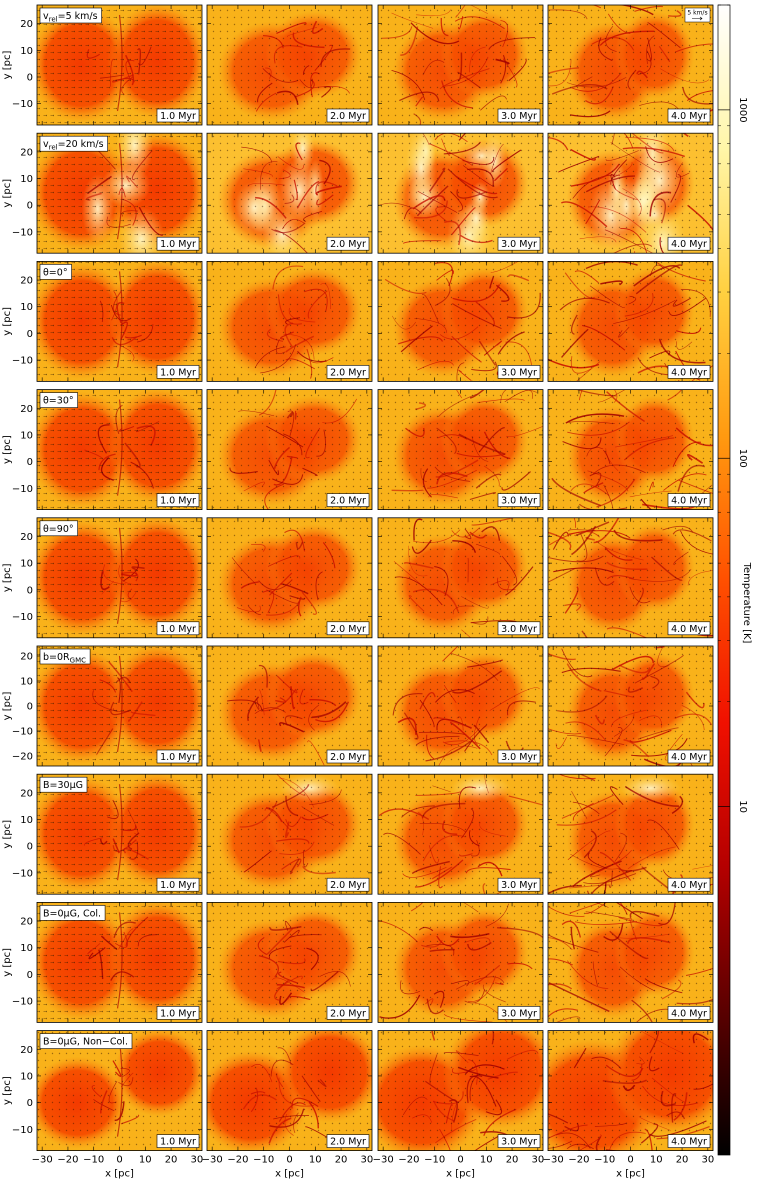 Image resolution: width=759 pixels, height=1182 pixels. What do you see at coordinates (55, 272) in the screenshot?
I see `model-label-text: θ=0°` at bounding box center [55, 272].